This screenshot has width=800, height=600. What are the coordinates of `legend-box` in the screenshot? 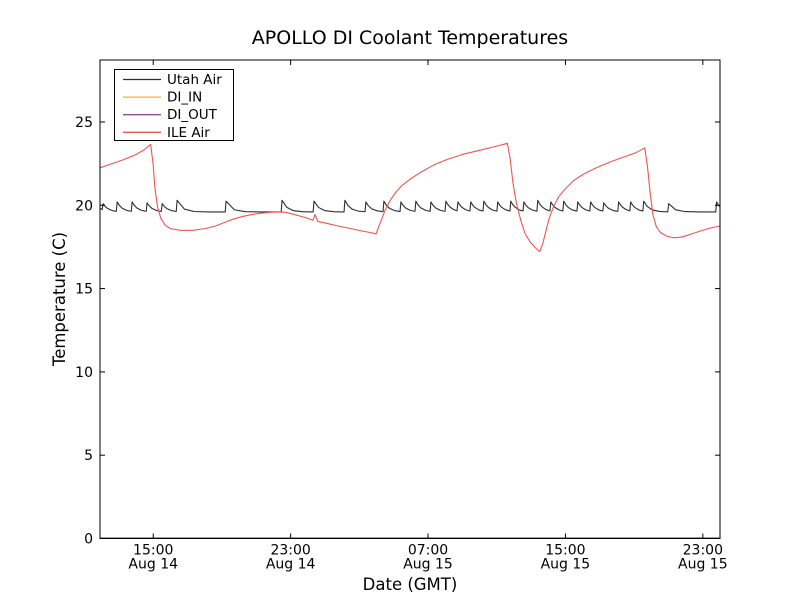 It's located at (174, 105).